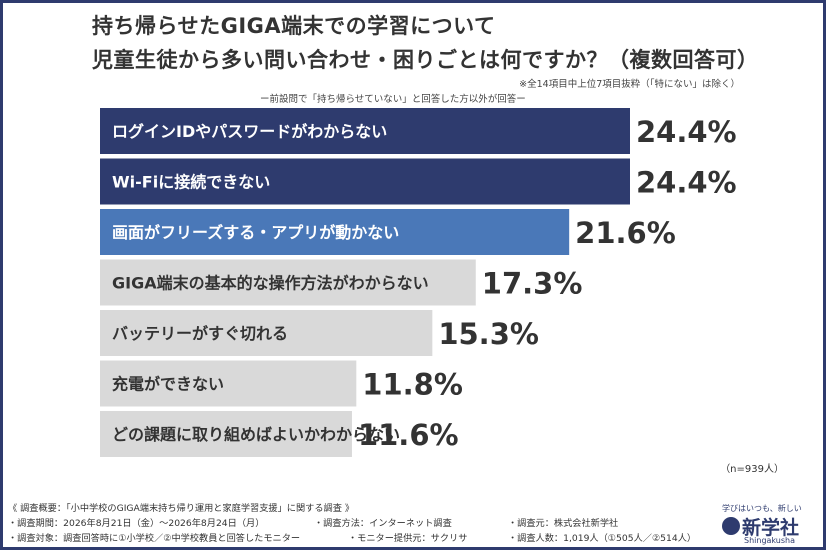  Describe the element at coordinates (168, 384) in the screenshot. I see `bar-label-6: 充電ができない` at that location.